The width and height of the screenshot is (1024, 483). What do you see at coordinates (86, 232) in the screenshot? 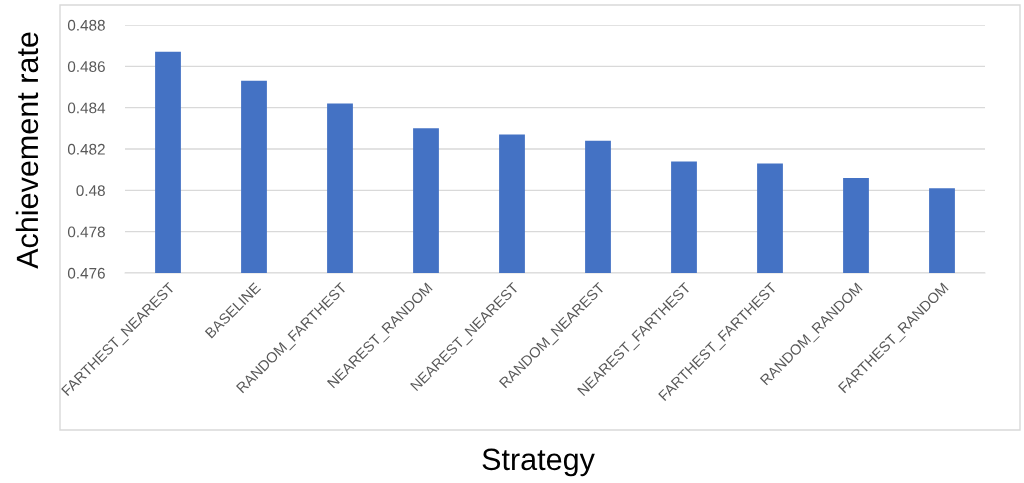
I see `y-tick-label: 0.478` at bounding box center [86, 232].